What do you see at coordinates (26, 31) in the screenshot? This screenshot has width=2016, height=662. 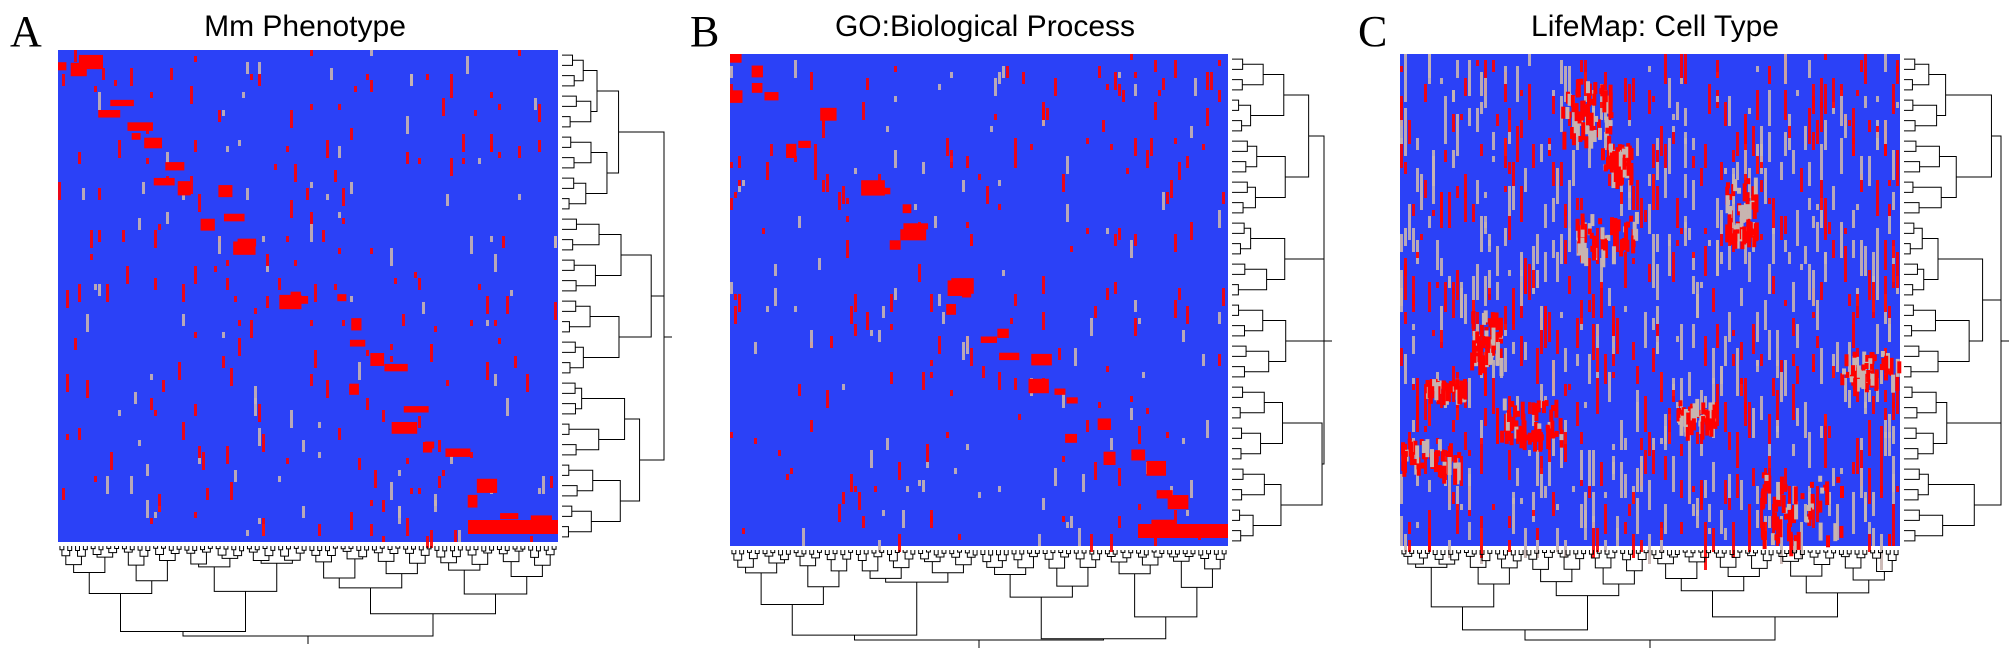 I see `panel-letter-a: A` at bounding box center [26, 31].